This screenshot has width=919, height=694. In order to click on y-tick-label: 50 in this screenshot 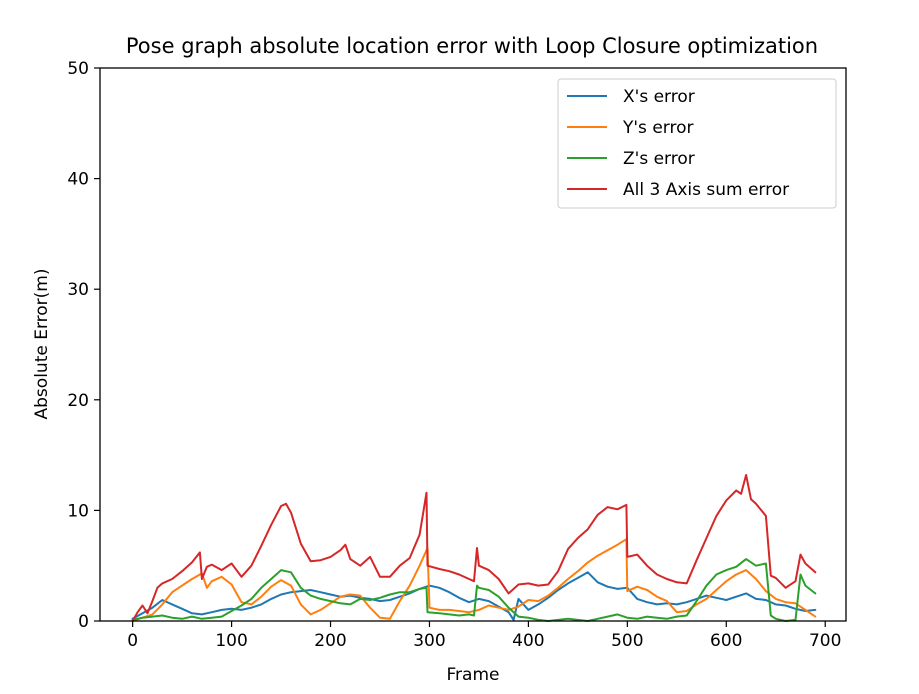, I will do `click(78, 69)`.